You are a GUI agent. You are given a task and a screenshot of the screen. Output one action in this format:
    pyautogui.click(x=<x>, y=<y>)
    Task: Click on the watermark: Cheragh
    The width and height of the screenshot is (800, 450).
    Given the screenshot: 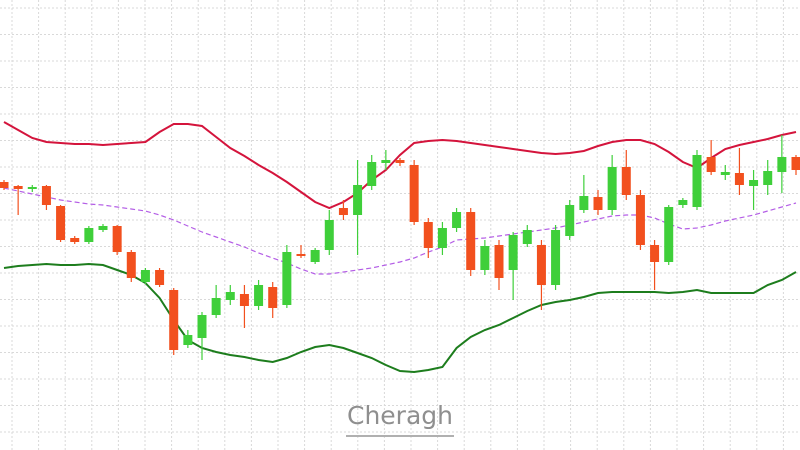 What is the action you would take?
    pyautogui.click(x=400, y=415)
    